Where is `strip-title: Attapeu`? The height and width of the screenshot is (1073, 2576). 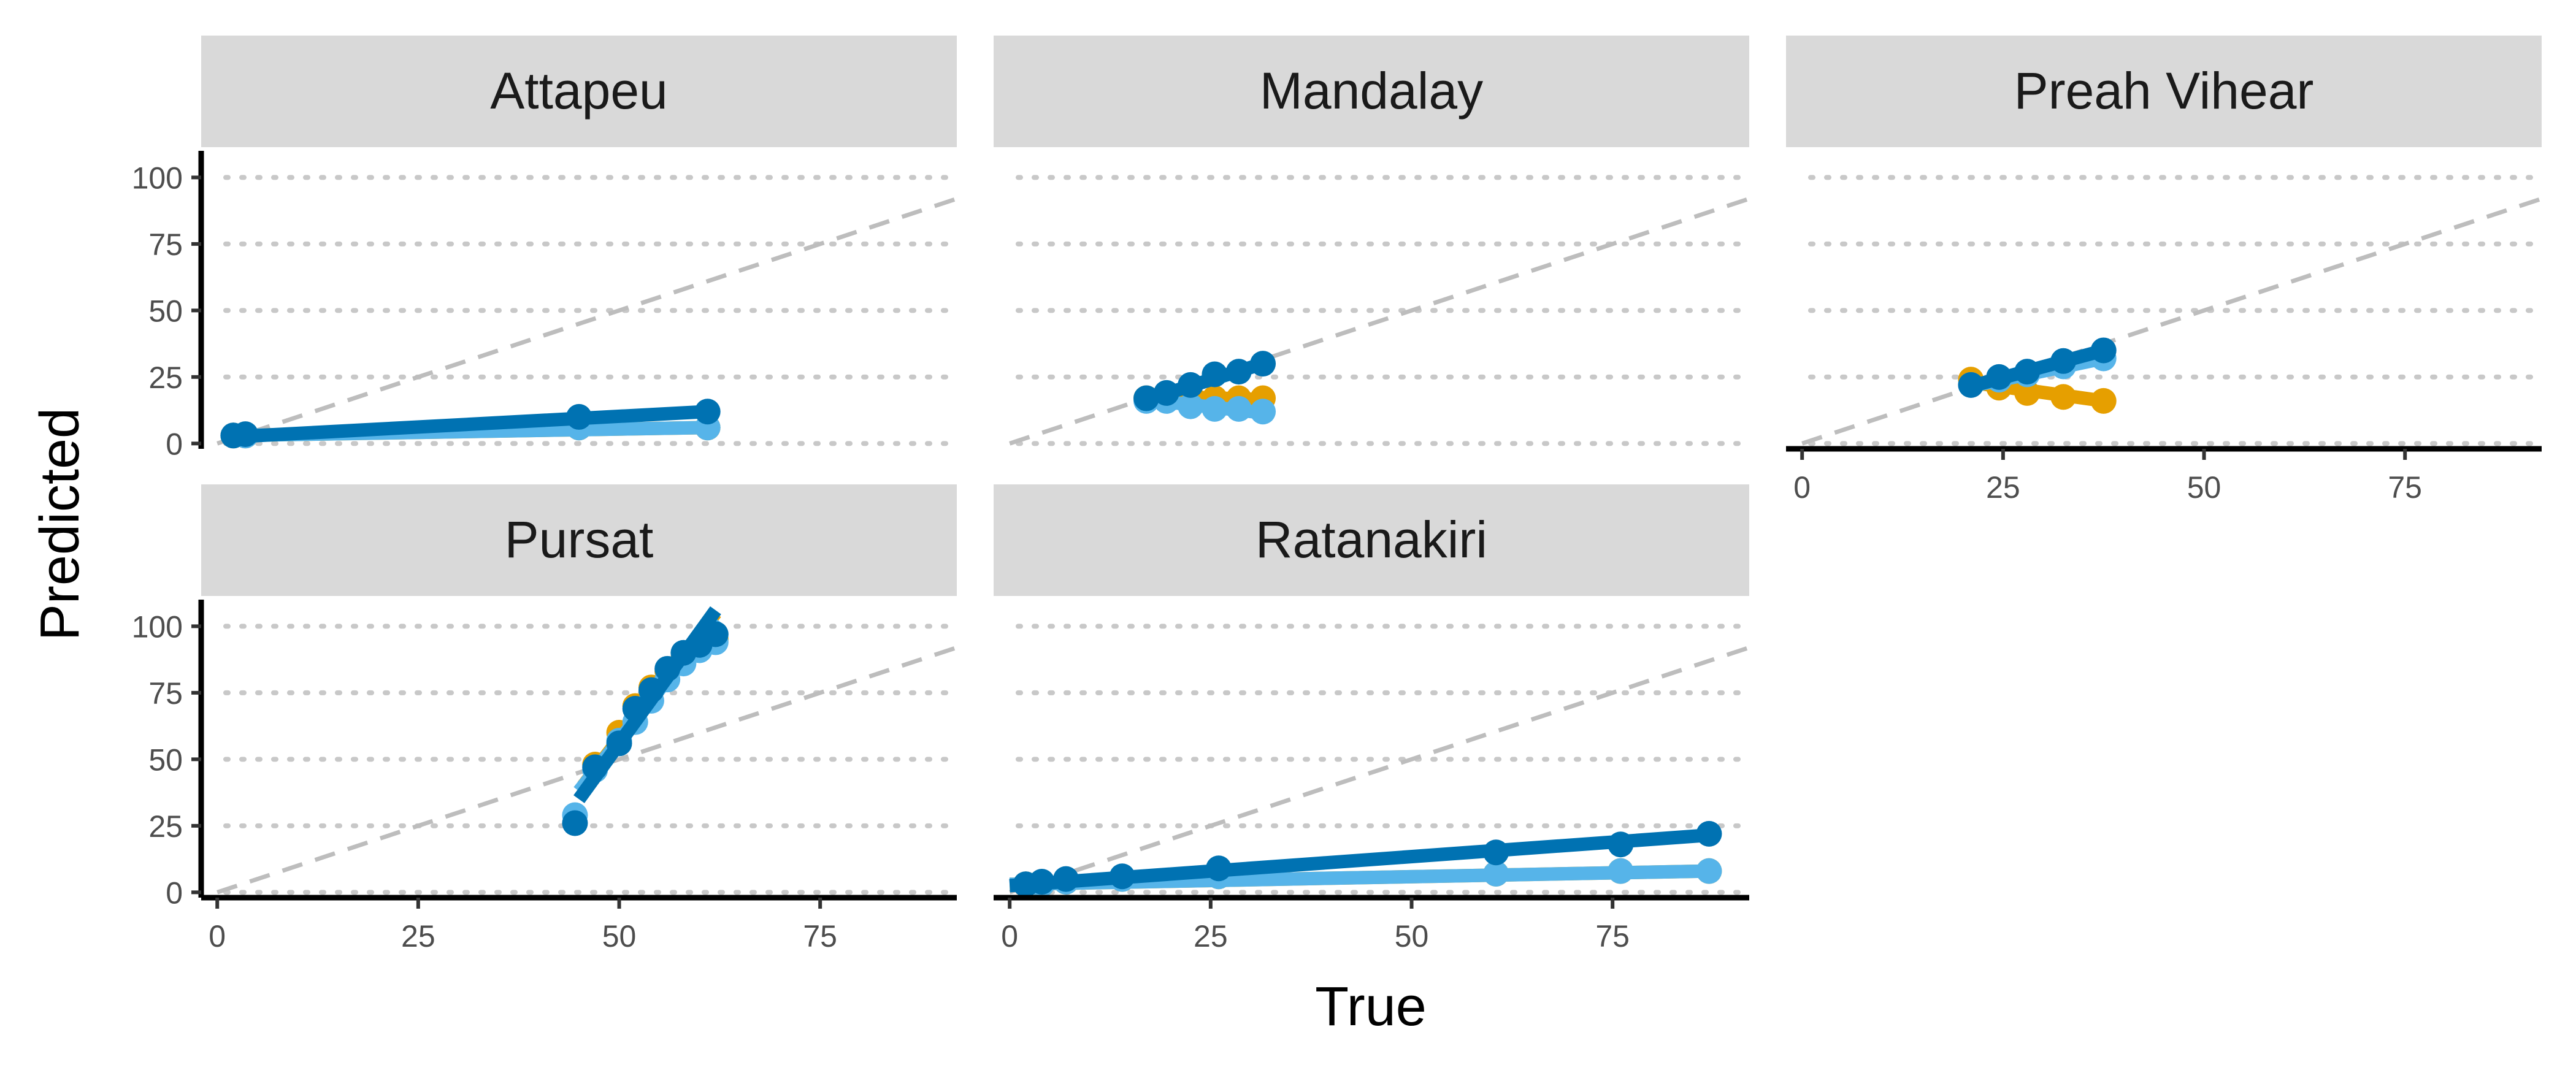
strip-title: Attapeu is located at coordinates (579, 91).